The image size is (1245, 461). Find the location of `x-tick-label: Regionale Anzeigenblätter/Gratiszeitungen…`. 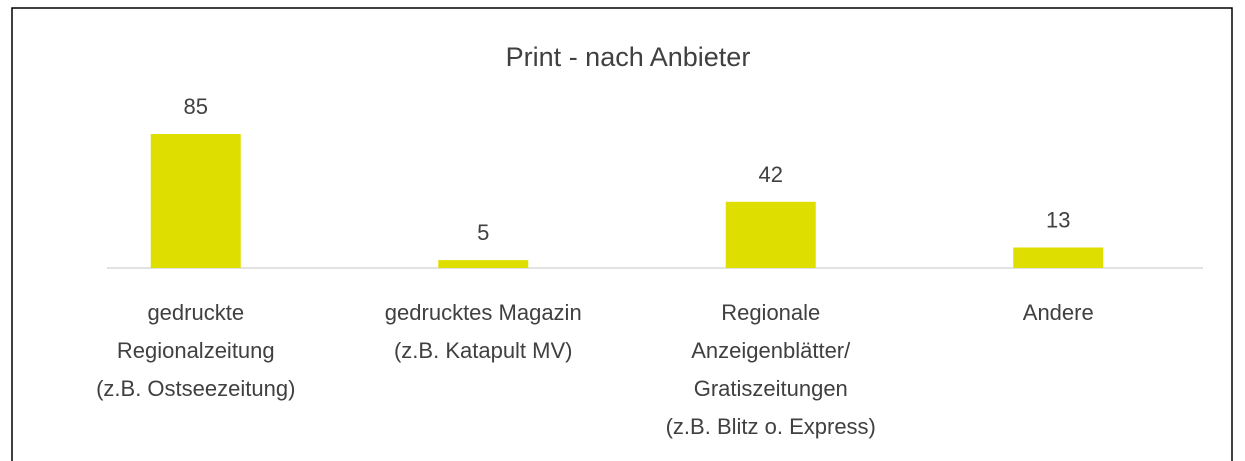

x-tick-label: Regionale Anzeigenblätter/Gratiszeitungen… is located at coordinates (771, 369).